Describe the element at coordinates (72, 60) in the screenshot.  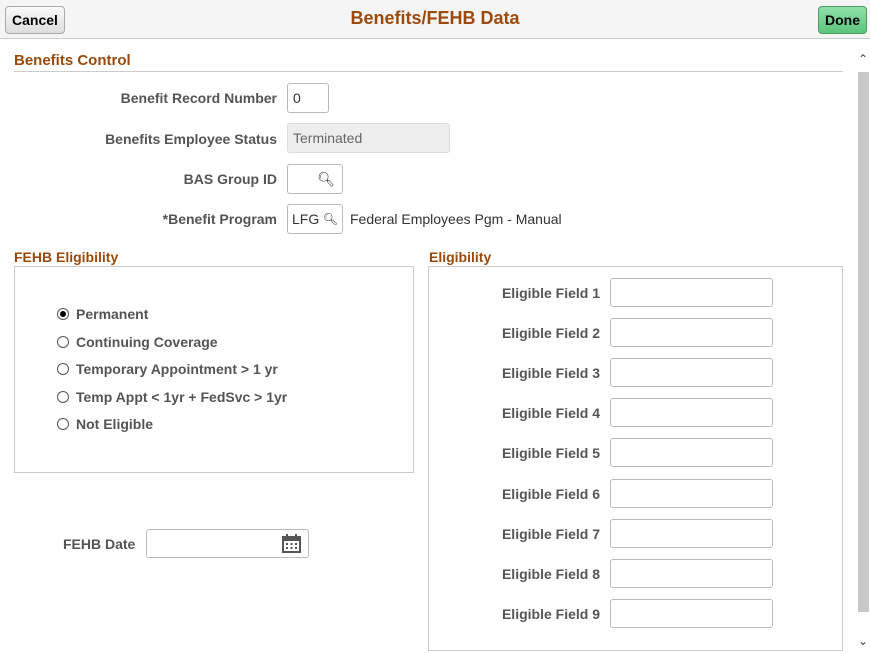
I see `section-title-benefits-control: Benefits Control` at that location.